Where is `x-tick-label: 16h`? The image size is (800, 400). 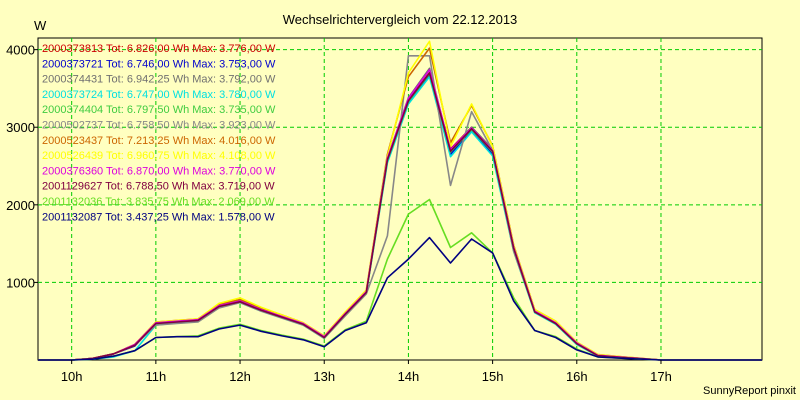
x-tick-label: 16h is located at coordinates (577, 376).